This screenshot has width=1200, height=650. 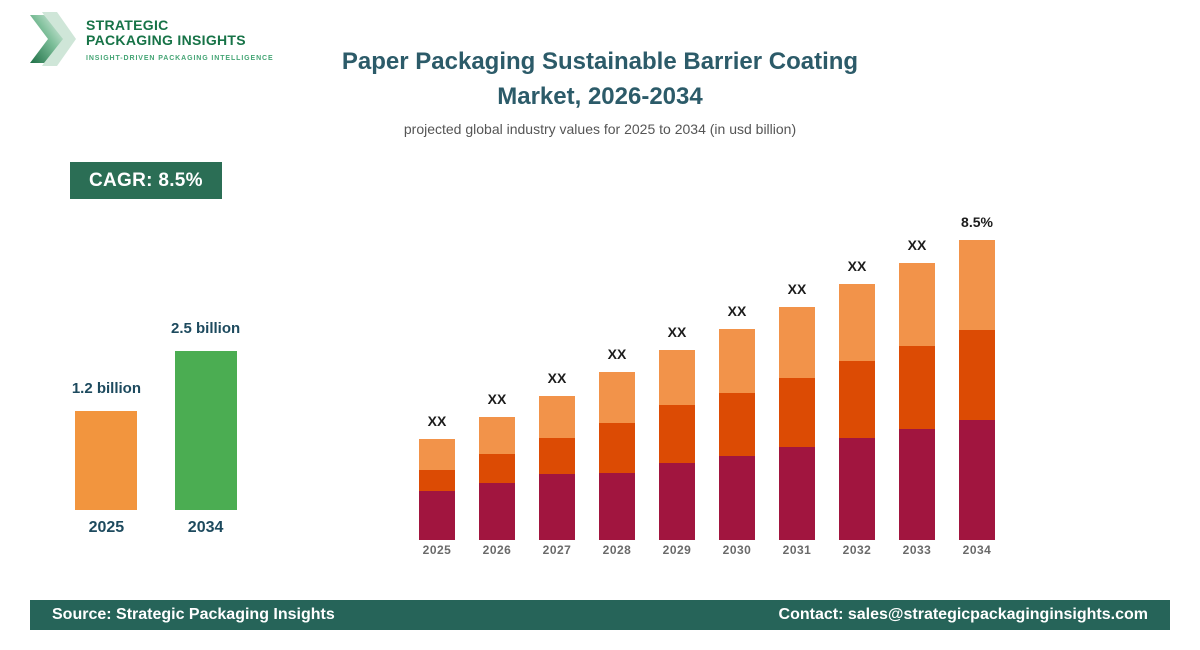 I want to click on logo-tagline: INSIGHT-DRIVEN PACKAGING INTELLIGENCE, so click(x=180, y=58).